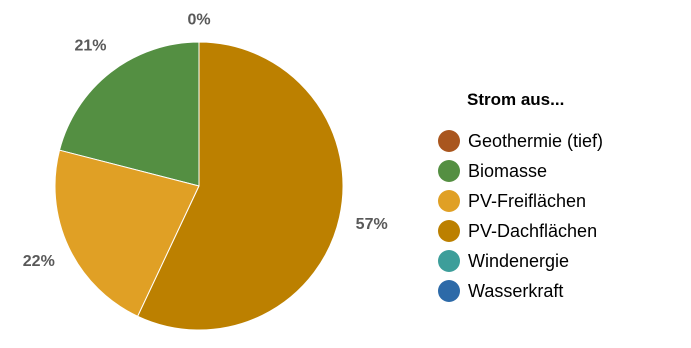 This screenshot has width=691, height=348. What do you see at coordinates (372, 224) in the screenshot?
I see `data-label: 57%` at bounding box center [372, 224].